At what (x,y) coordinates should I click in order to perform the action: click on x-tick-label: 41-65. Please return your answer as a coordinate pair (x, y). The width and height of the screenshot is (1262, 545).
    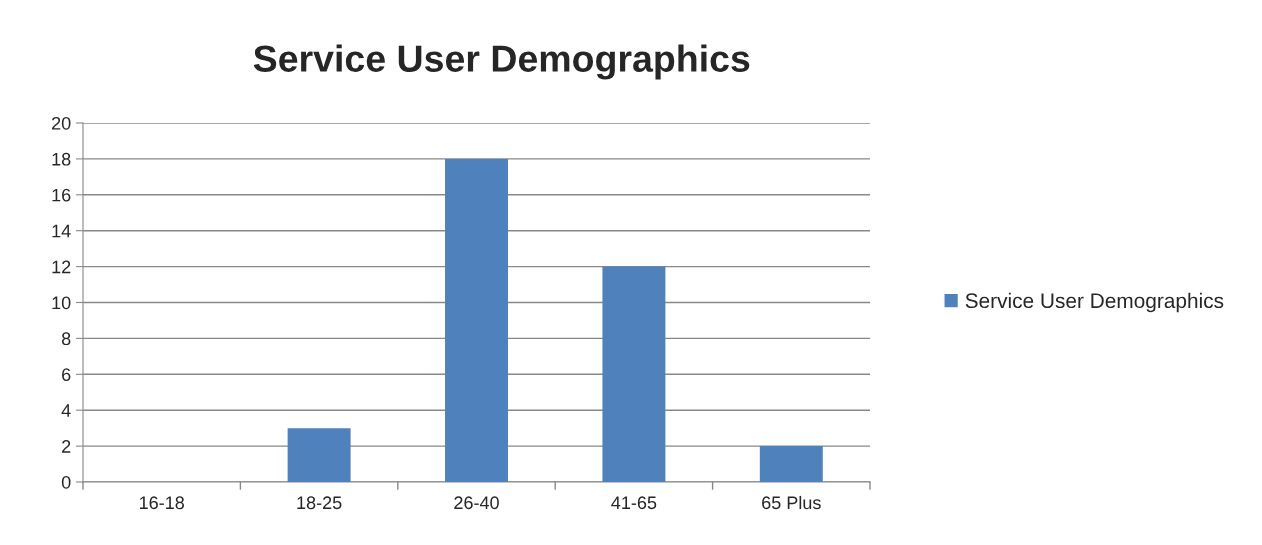
    Looking at the image, I should click on (634, 503).